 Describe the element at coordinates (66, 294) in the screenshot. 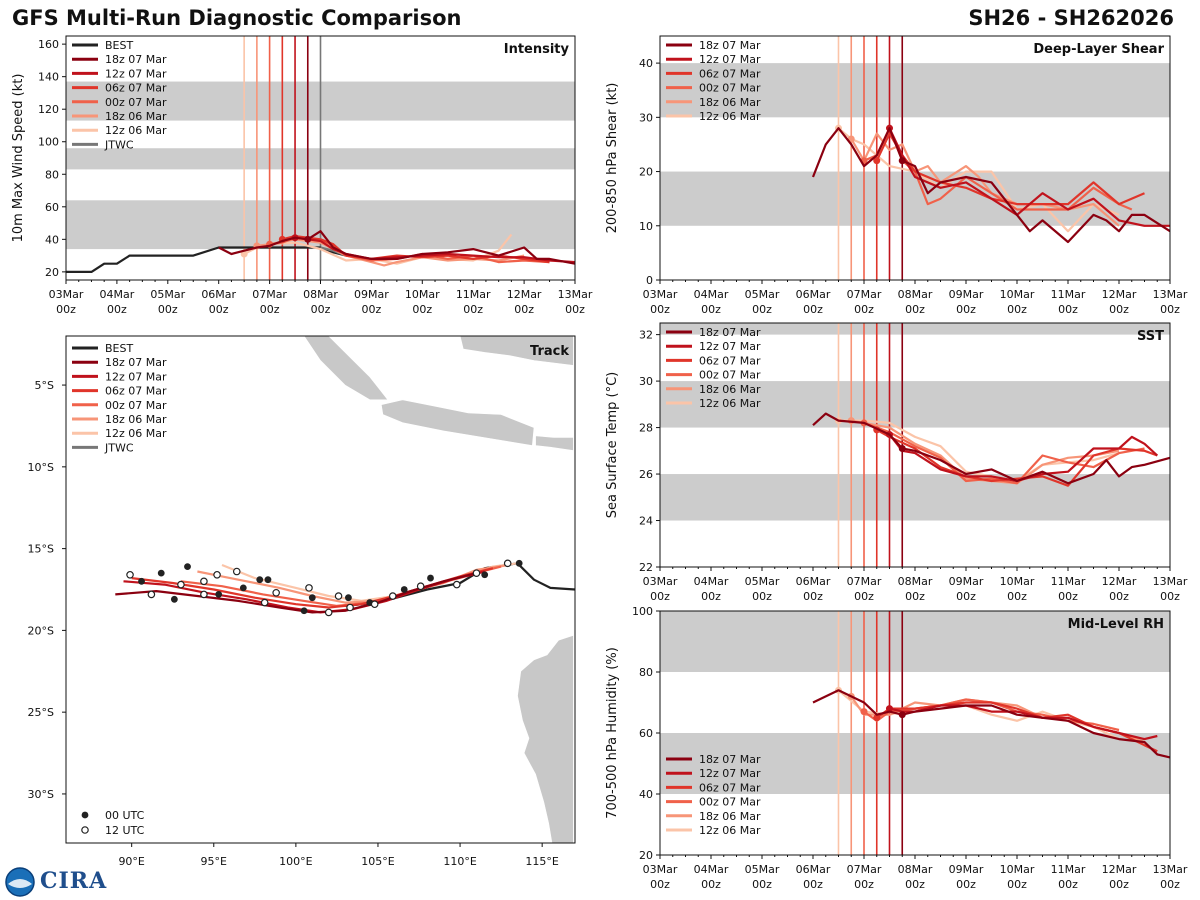

I see `intensity-xtick-label: 03Mar` at that location.